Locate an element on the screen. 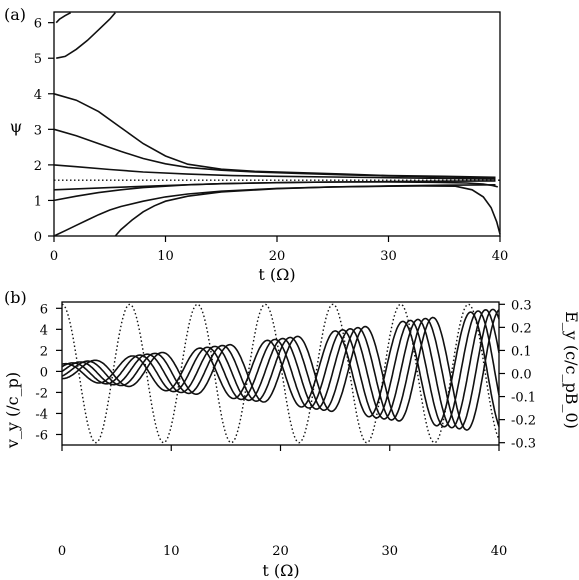 The image size is (579, 580). panel-b-x-axis-title: t (Ω) is located at coordinates (280, 570).